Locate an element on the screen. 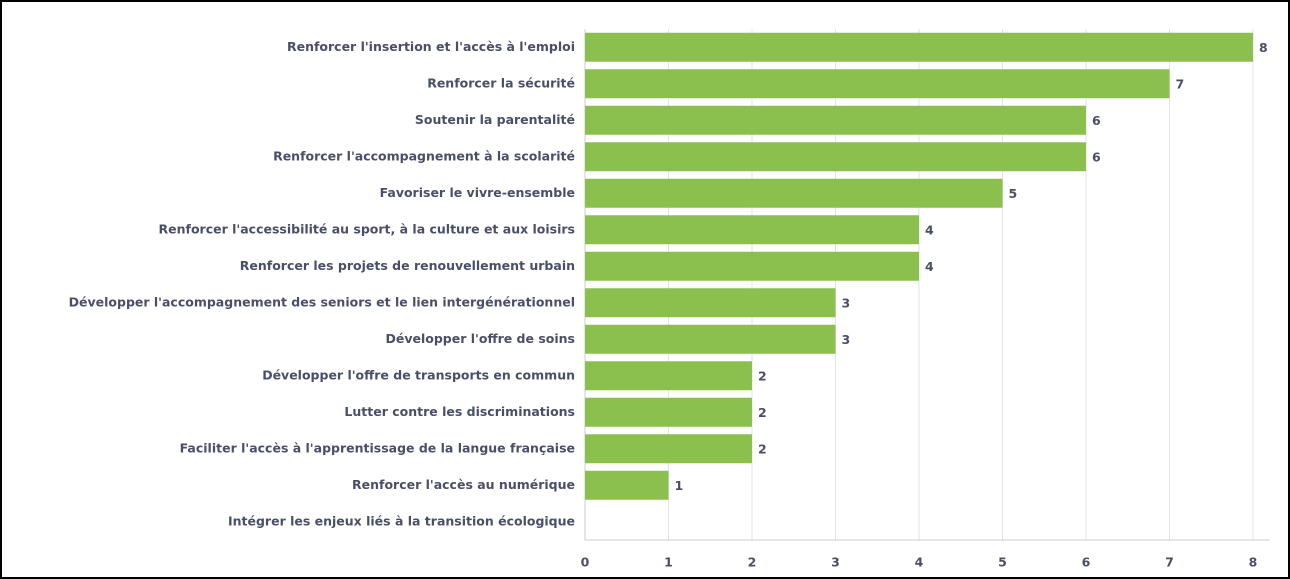 Image resolution: width=1290 pixels, height=579 pixels. y-tick-label: Soutenir la parentalité is located at coordinates (495, 119).